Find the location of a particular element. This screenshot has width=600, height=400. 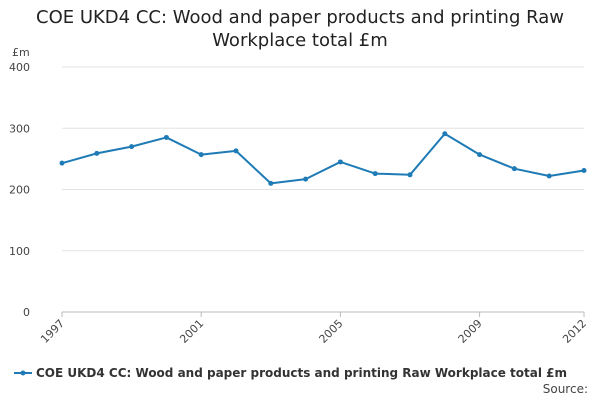

y-tick-label: 400 is located at coordinates (19, 67).